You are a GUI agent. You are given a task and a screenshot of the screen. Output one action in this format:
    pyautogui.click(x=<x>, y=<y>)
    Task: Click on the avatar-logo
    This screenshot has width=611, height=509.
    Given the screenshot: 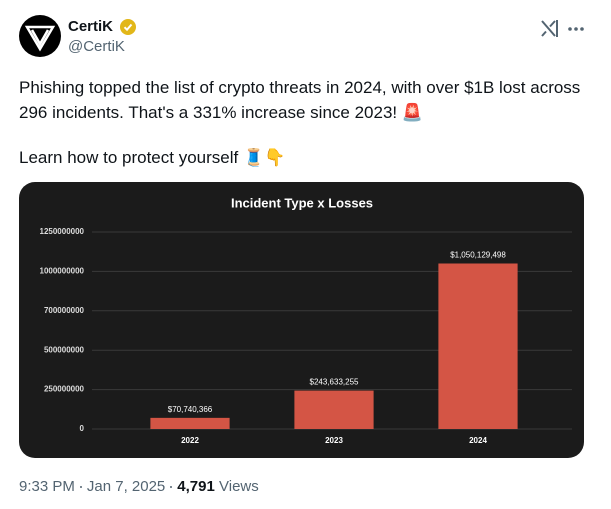 What is the action you would take?
    pyautogui.click(x=40, y=38)
    